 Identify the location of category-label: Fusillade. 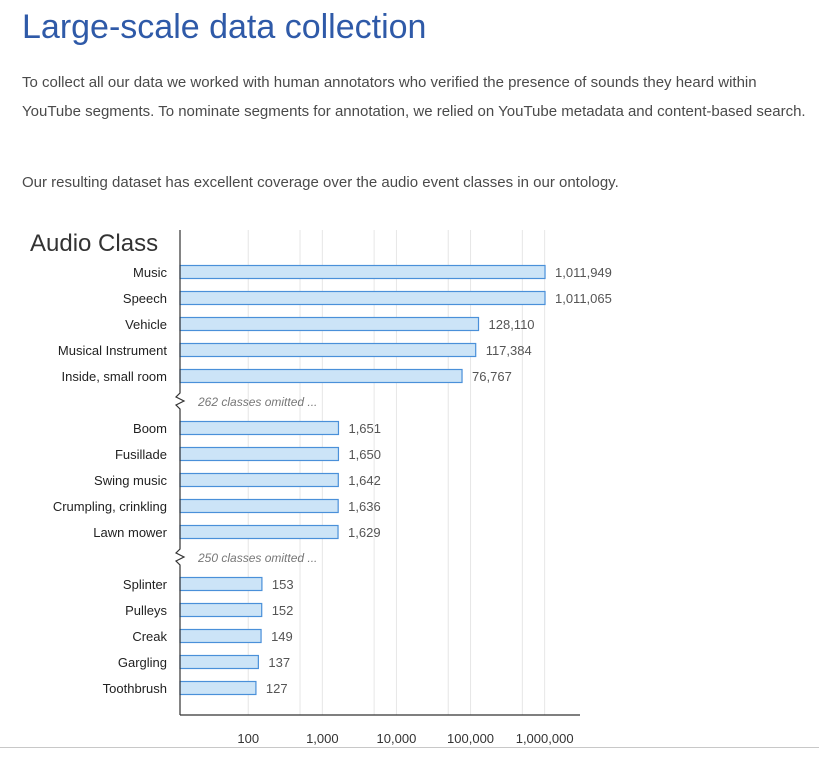
(141, 454).